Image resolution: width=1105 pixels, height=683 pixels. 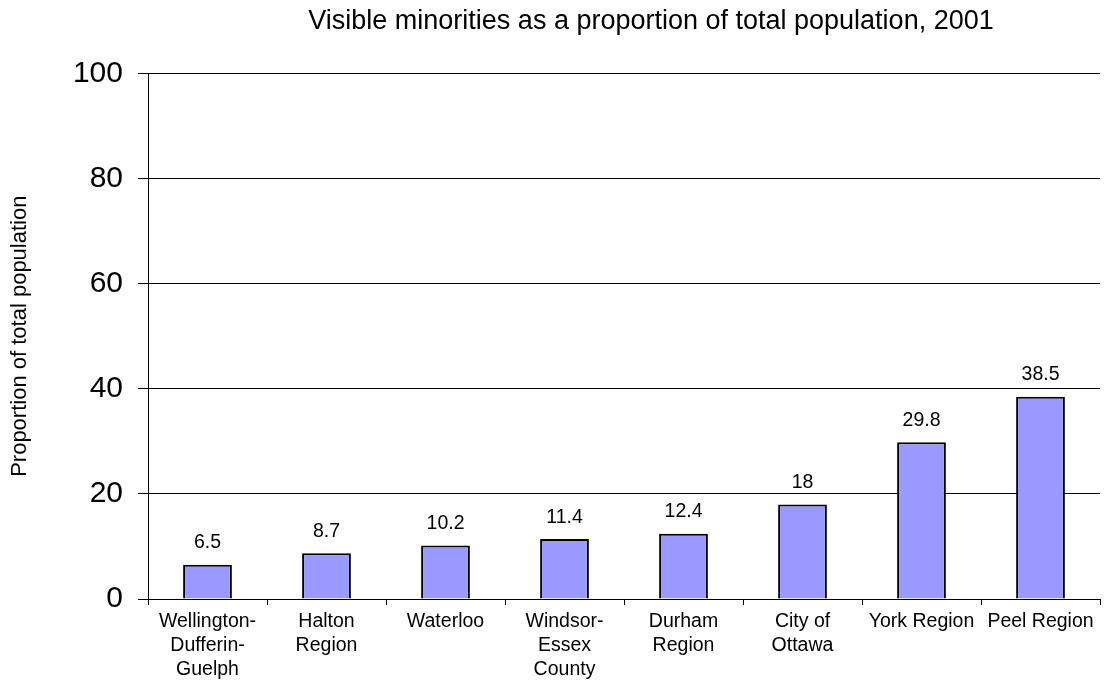 What do you see at coordinates (1040, 373) in the screenshot?
I see `data-label: 38.5` at bounding box center [1040, 373].